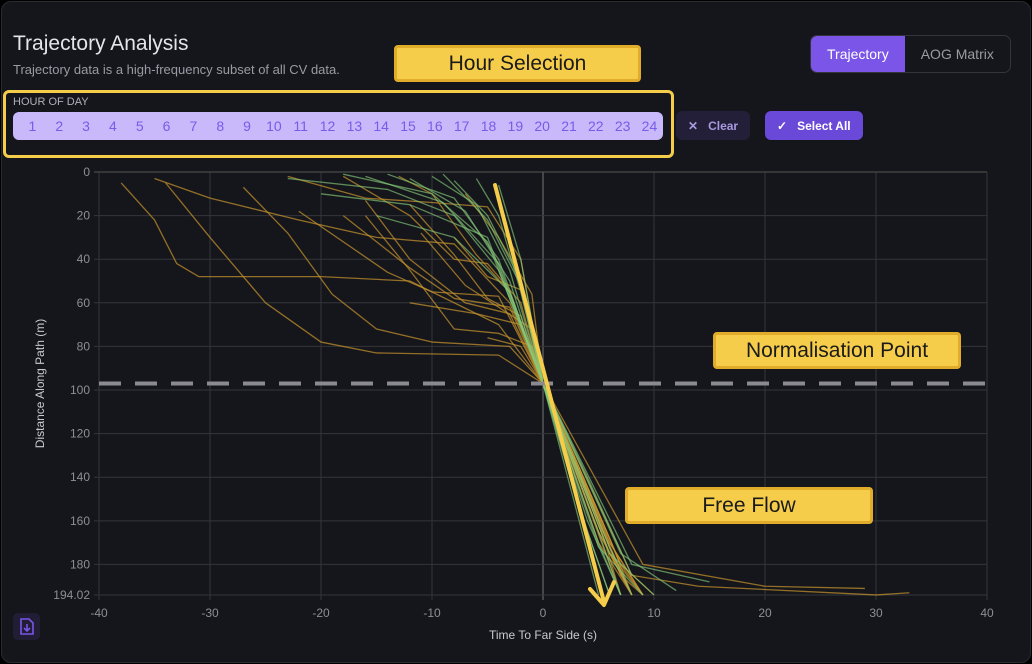  I want to click on hour-4: 4, so click(113, 126).